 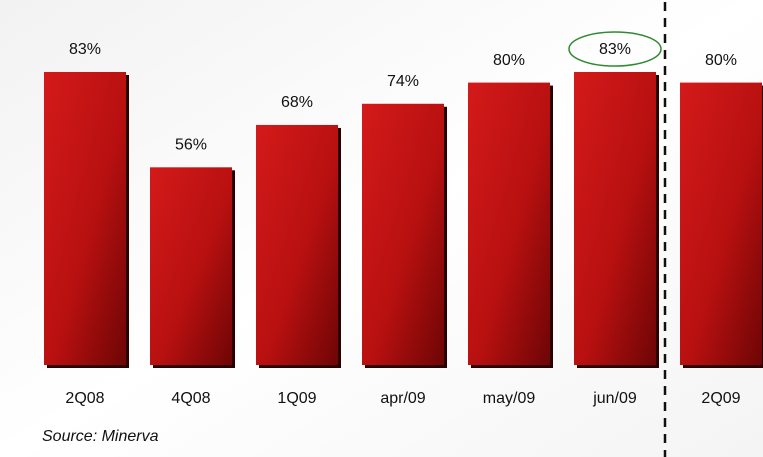 What do you see at coordinates (100, 436) in the screenshot?
I see `source-note: Source: Minerva` at bounding box center [100, 436].